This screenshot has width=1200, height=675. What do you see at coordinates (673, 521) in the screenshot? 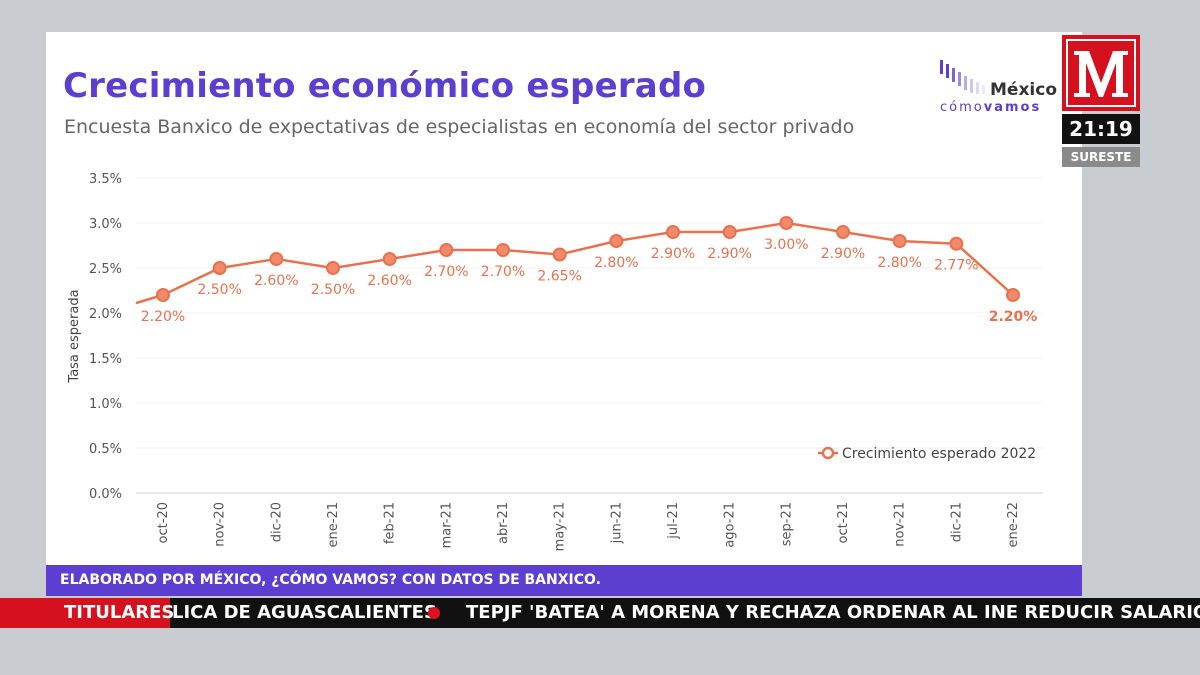
I see `x-tick-label: jul-21` at bounding box center [673, 521].